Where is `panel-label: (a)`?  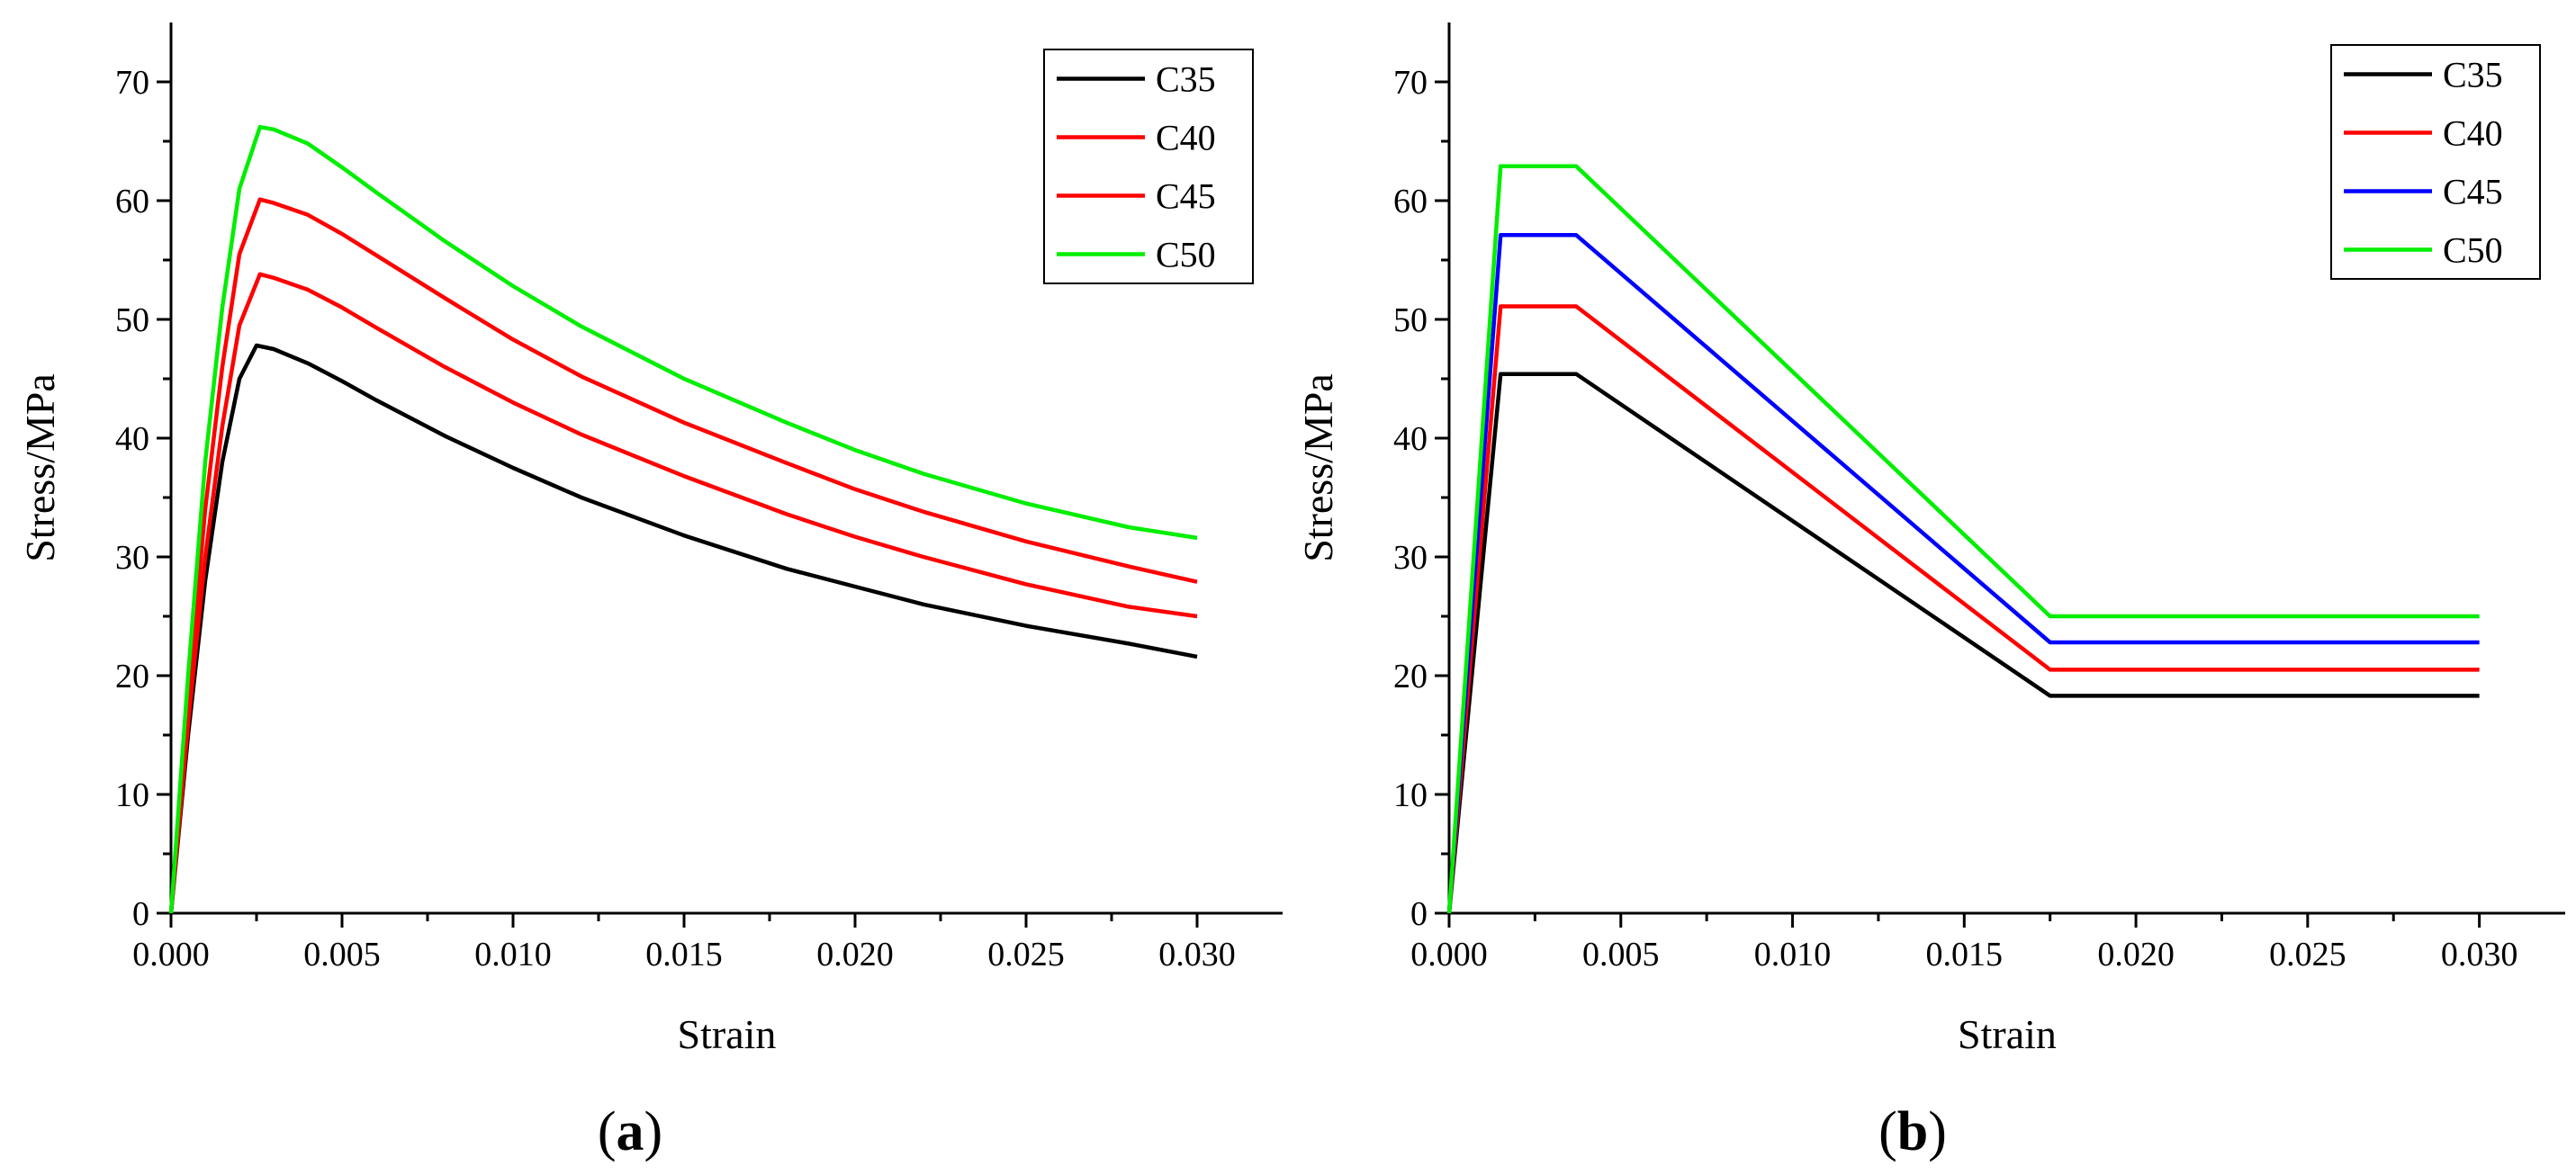
panel-label: (a) is located at coordinates (630, 1132).